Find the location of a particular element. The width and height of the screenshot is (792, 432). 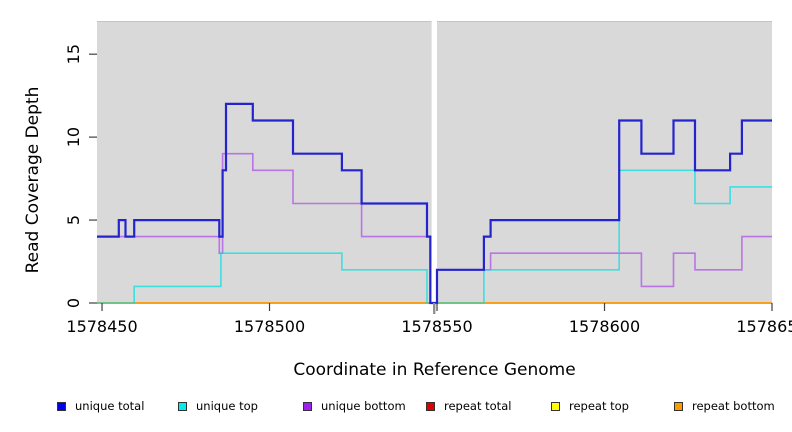

coverage-gap-stripe is located at coordinates (434, 162).